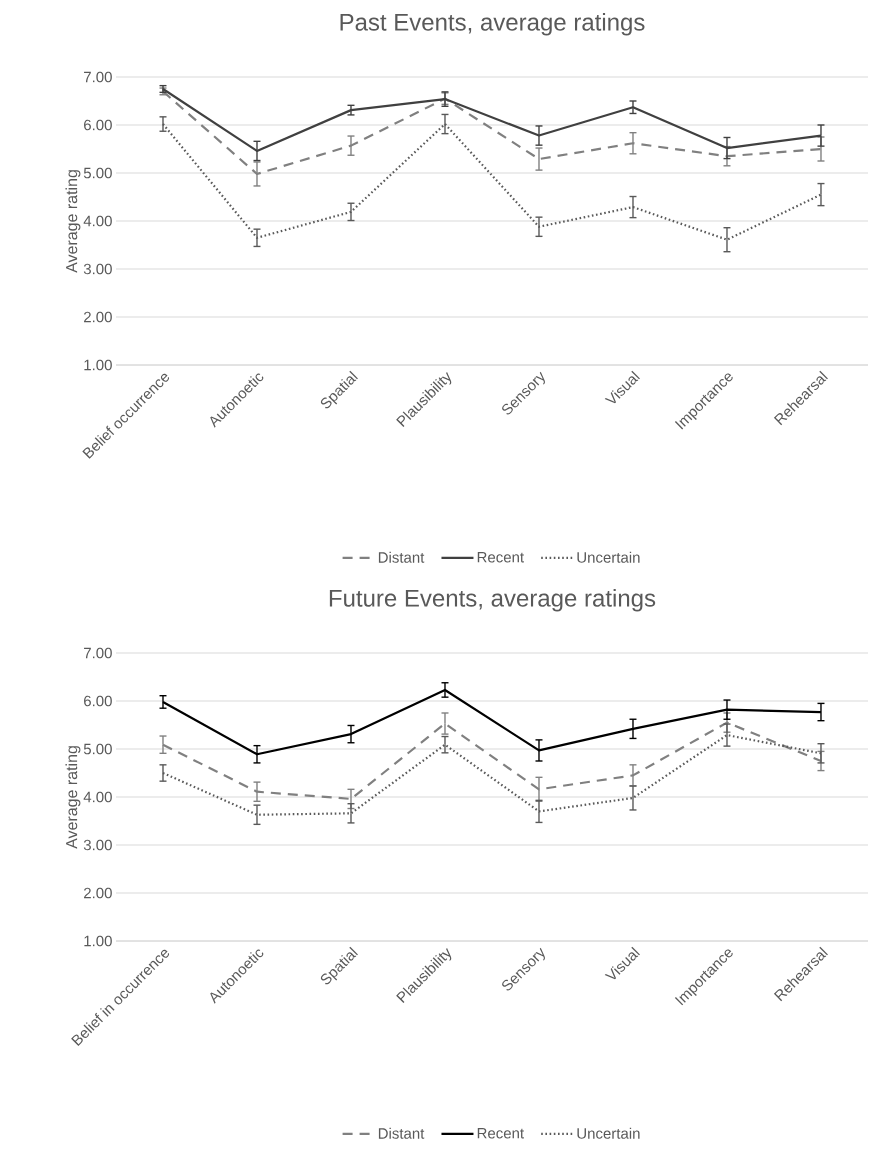 The height and width of the screenshot is (1170, 878). What do you see at coordinates (492, 24) in the screenshot?
I see `chart-title: Past Events, average ratings` at bounding box center [492, 24].